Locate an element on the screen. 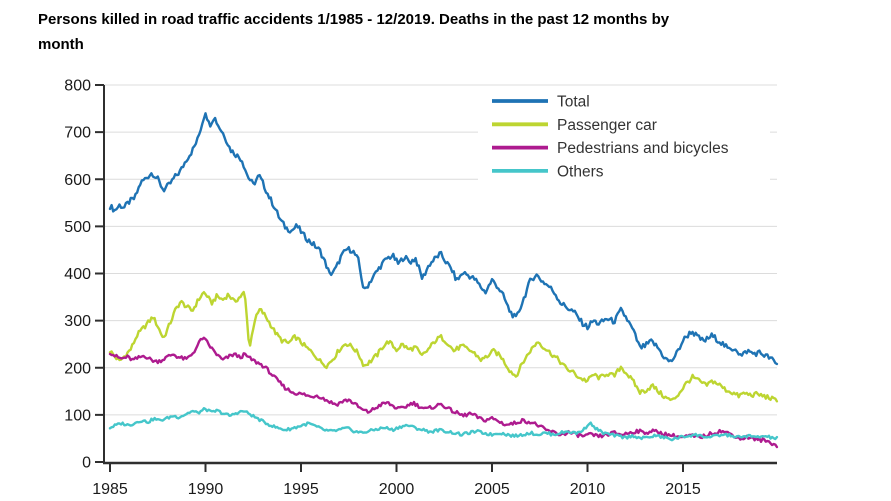 This screenshot has width=891, height=501. x-tick-label-2015: 2015 is located at coordinates (683, 489).